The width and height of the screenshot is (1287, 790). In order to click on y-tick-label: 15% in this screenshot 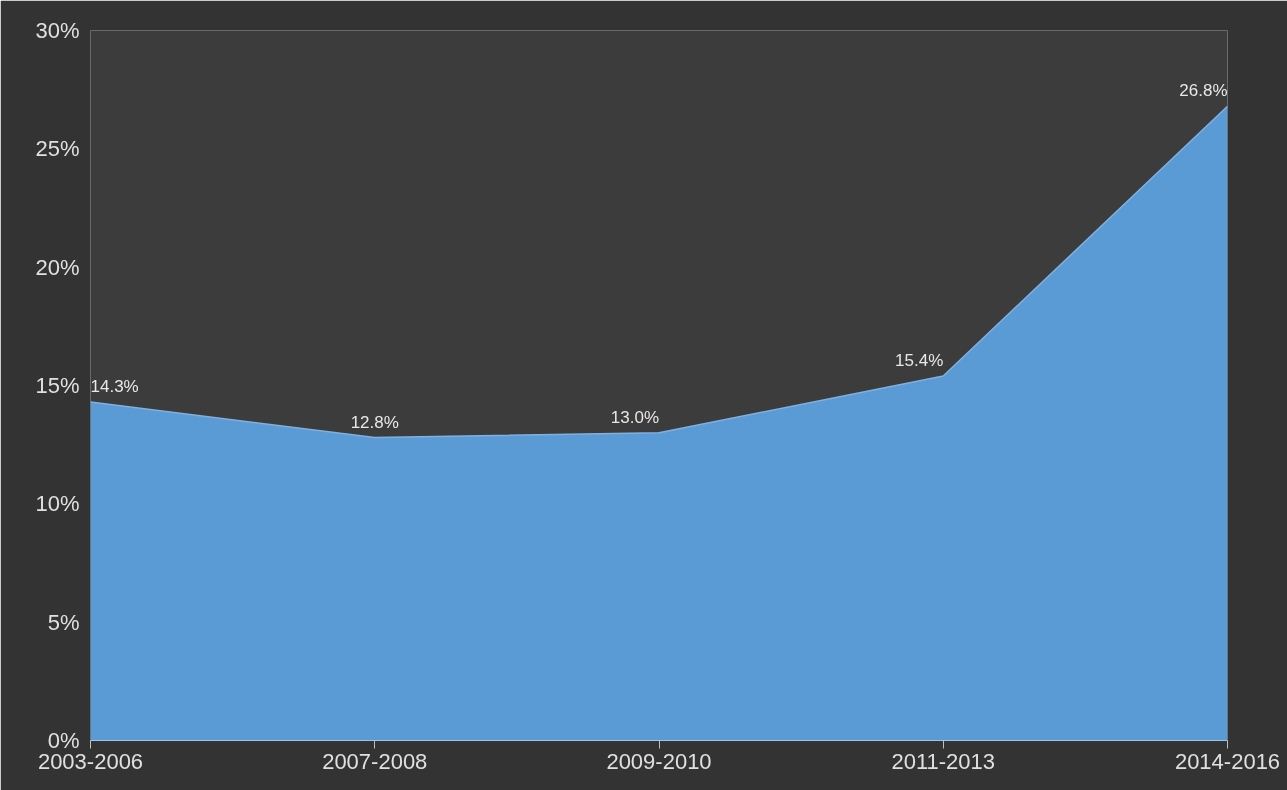, I will do `click(57, 385)`.